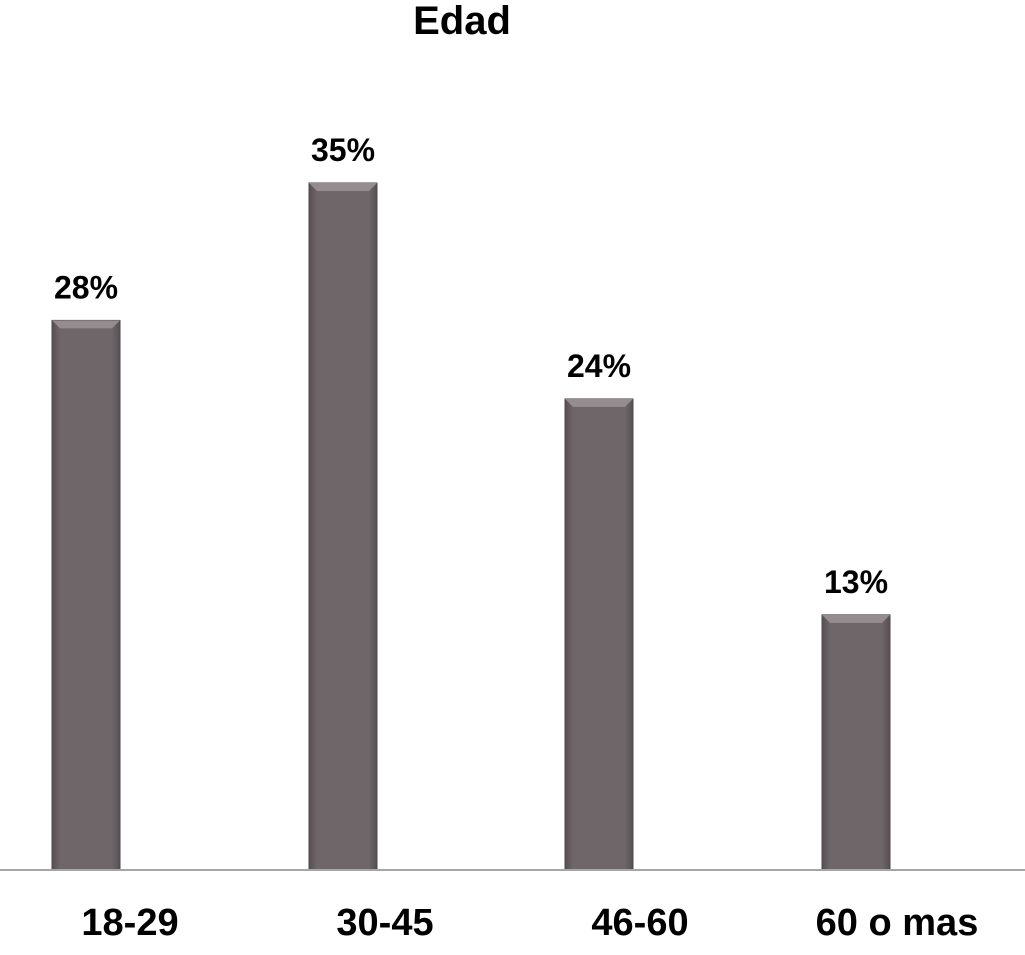  I want to click on x-tick-label: 30-45, so click(384, 923).